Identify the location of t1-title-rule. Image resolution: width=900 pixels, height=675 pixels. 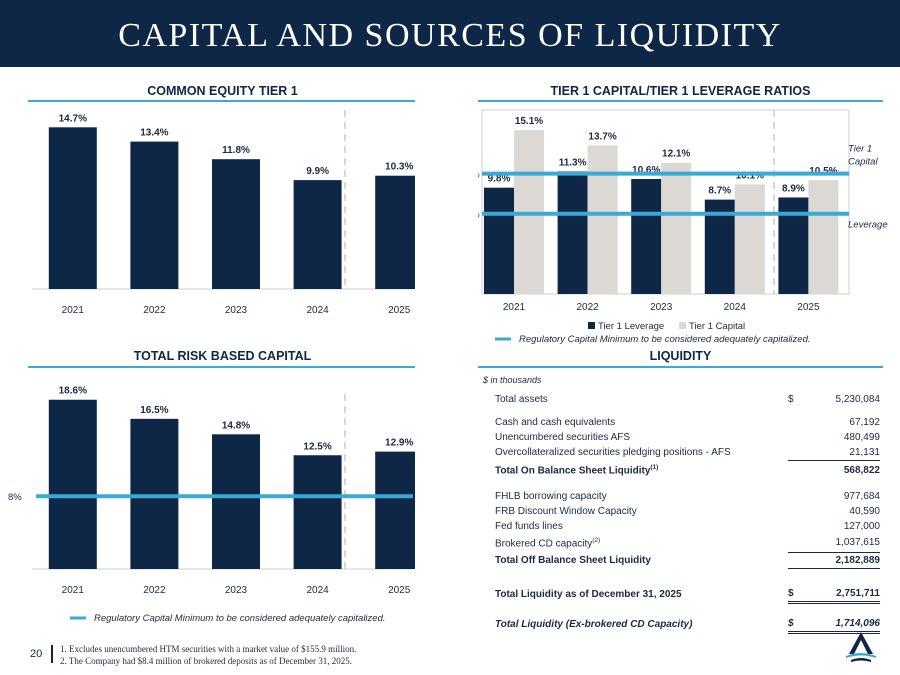
(680, 101).